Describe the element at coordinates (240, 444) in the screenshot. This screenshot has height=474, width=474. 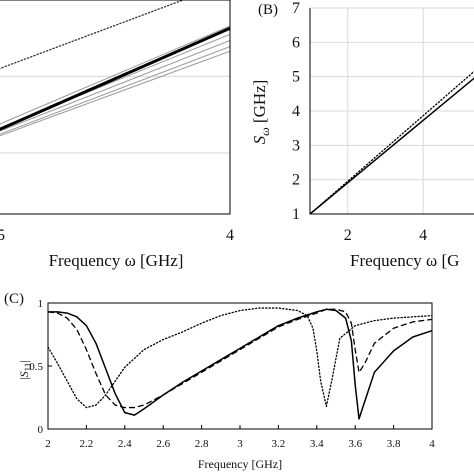
I see `panel-c-x-tick-label-5: 3` at that location.